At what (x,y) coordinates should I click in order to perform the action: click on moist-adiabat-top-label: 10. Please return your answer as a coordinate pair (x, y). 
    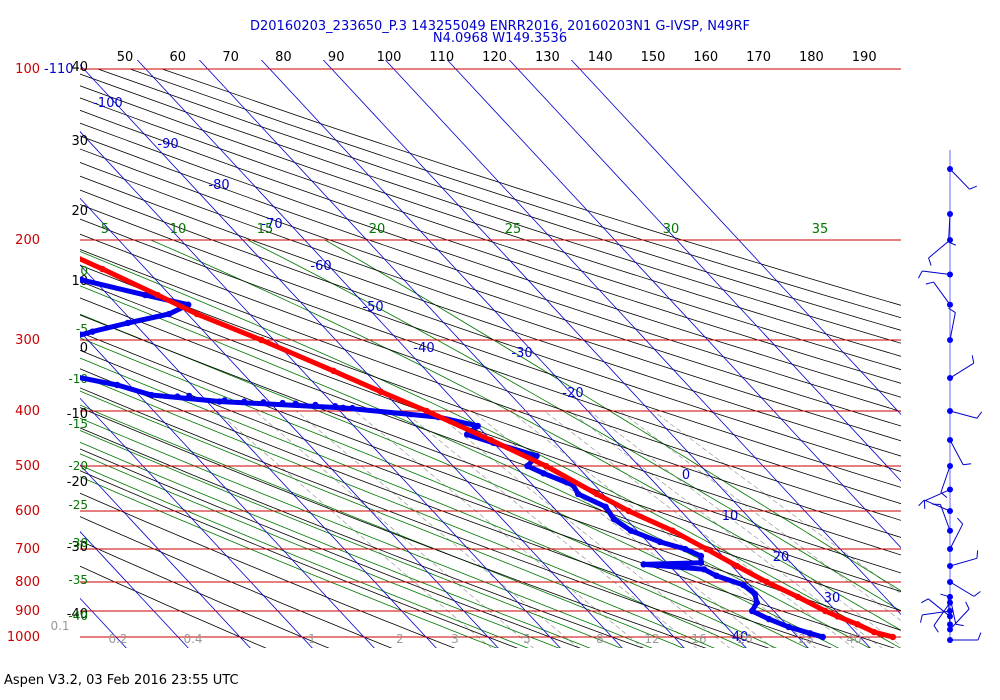
    Looking at the image, I should click on (178, 229).